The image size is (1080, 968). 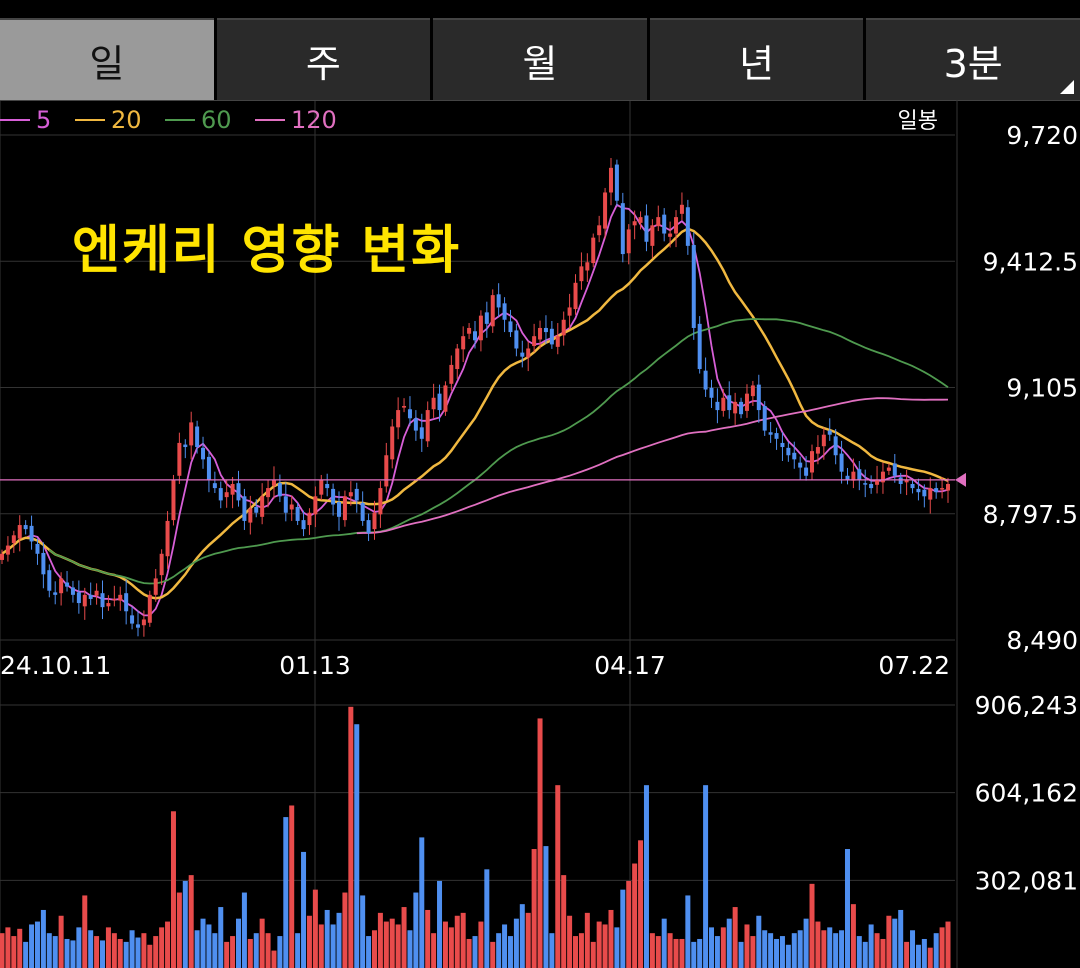 What do you see at coordinates (315, 665) in the screenshot?
I see `date-tick-label: 01.13` at bounding box center [315, 665].